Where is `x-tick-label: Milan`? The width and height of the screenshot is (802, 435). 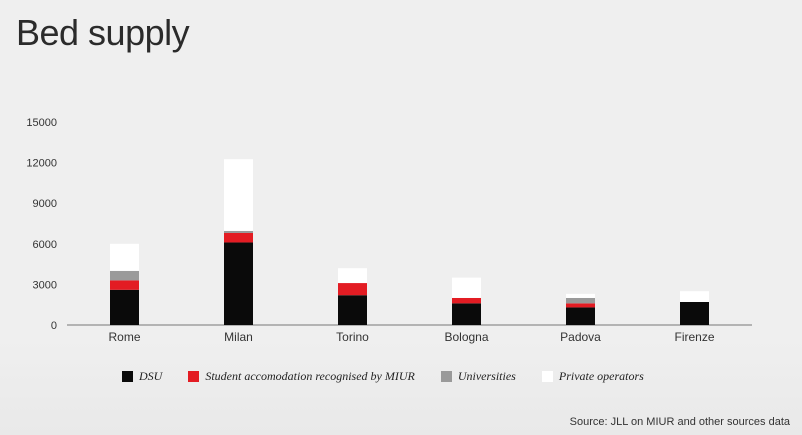
x-tick-label: Milan is located at coordinates (238, 337).